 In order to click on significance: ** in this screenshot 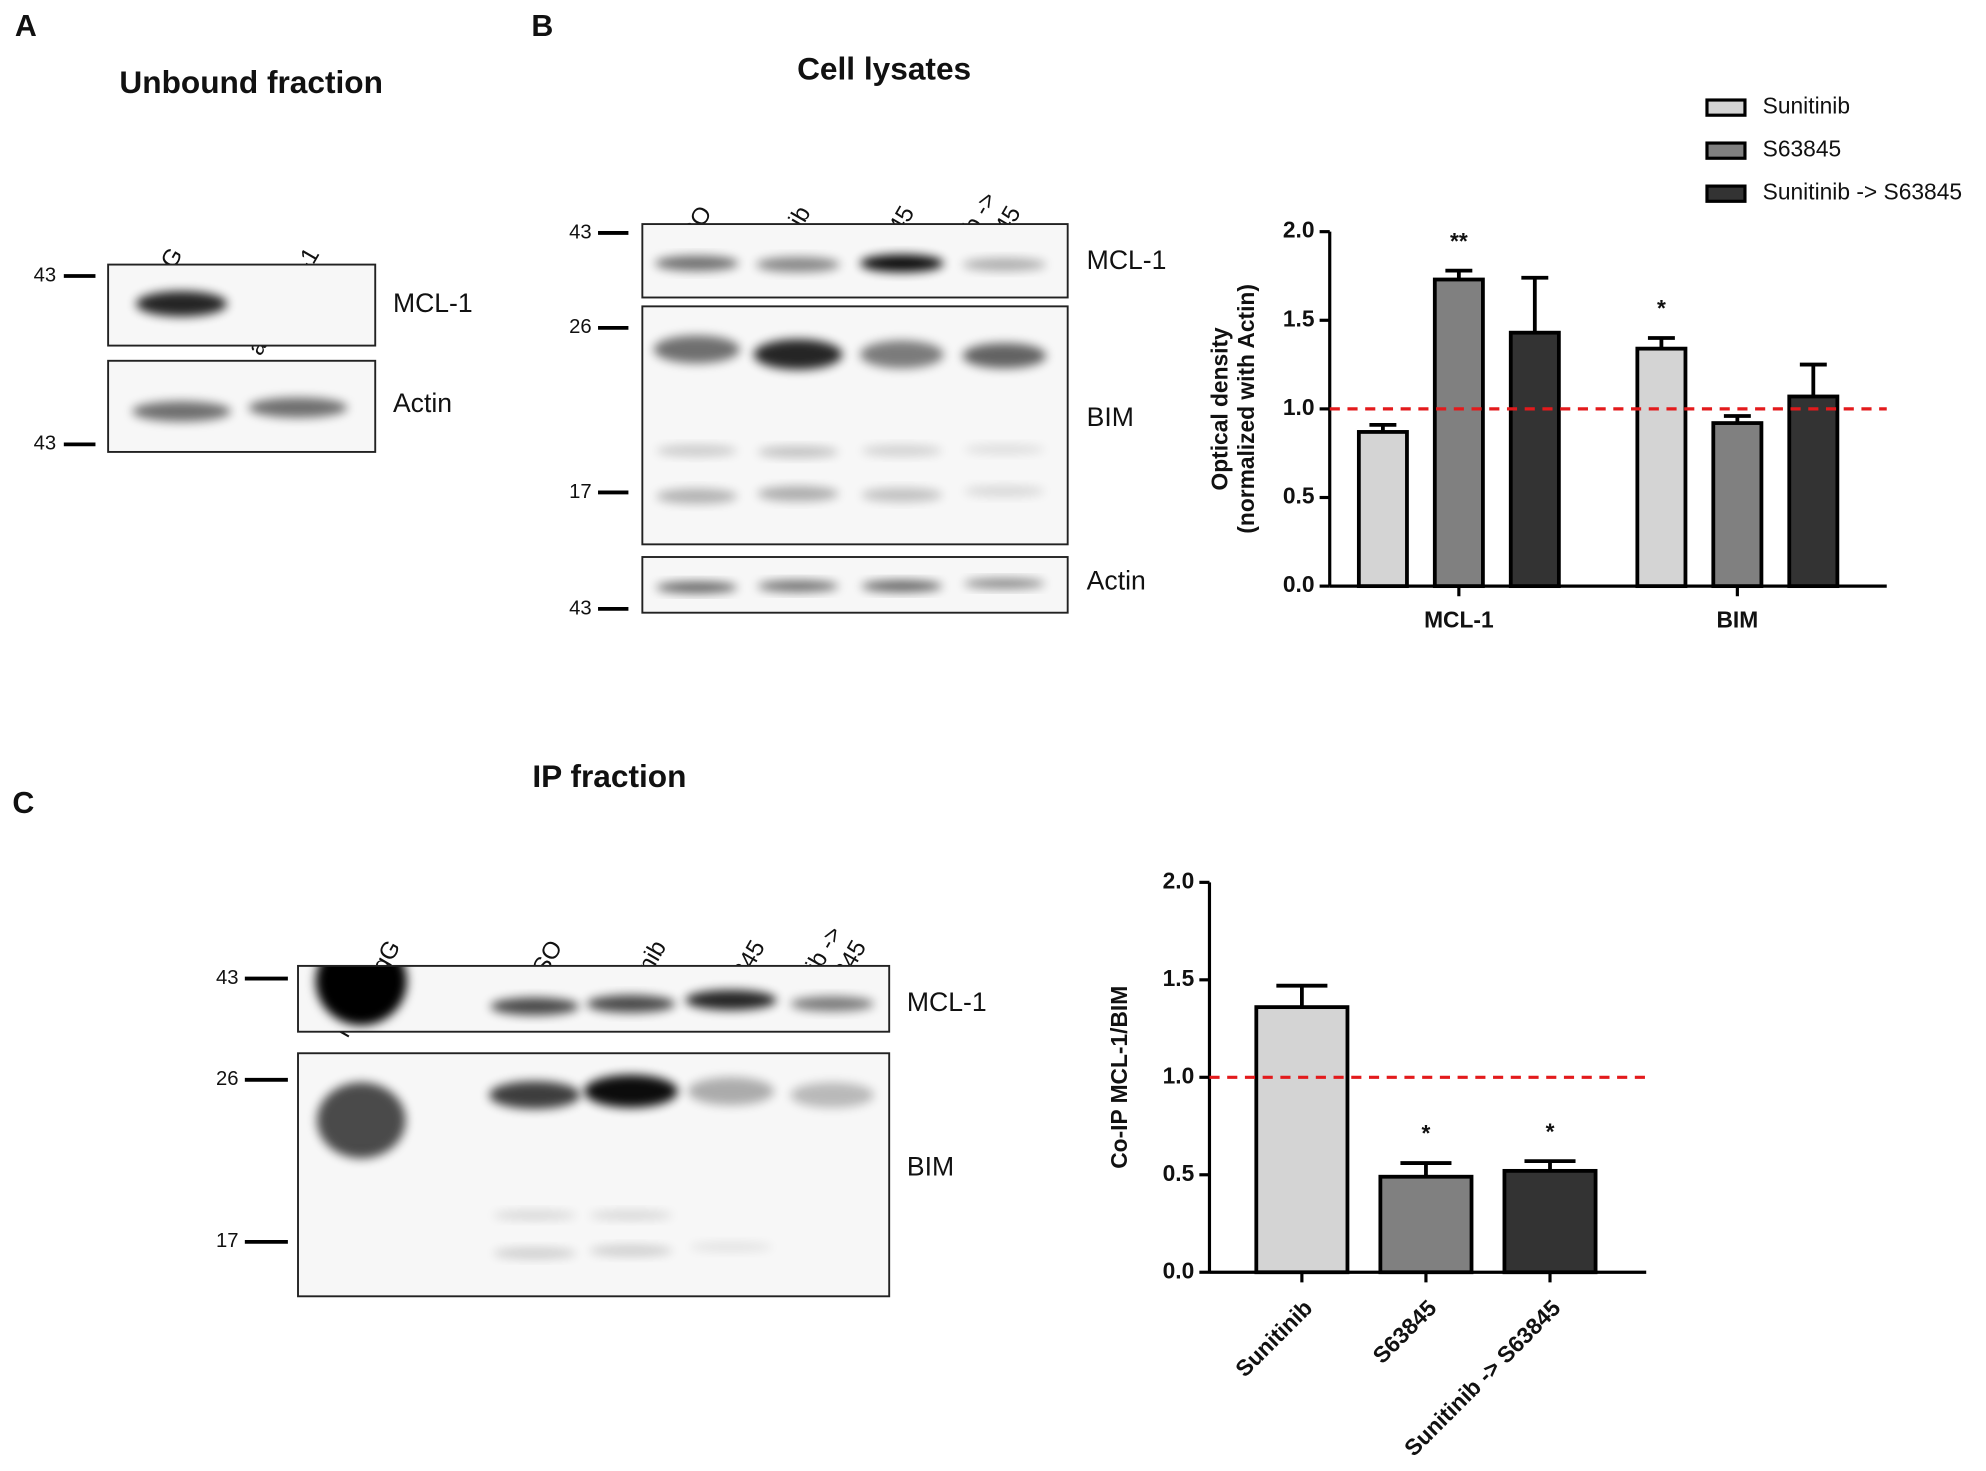, I will do `click(1459, 241)`.